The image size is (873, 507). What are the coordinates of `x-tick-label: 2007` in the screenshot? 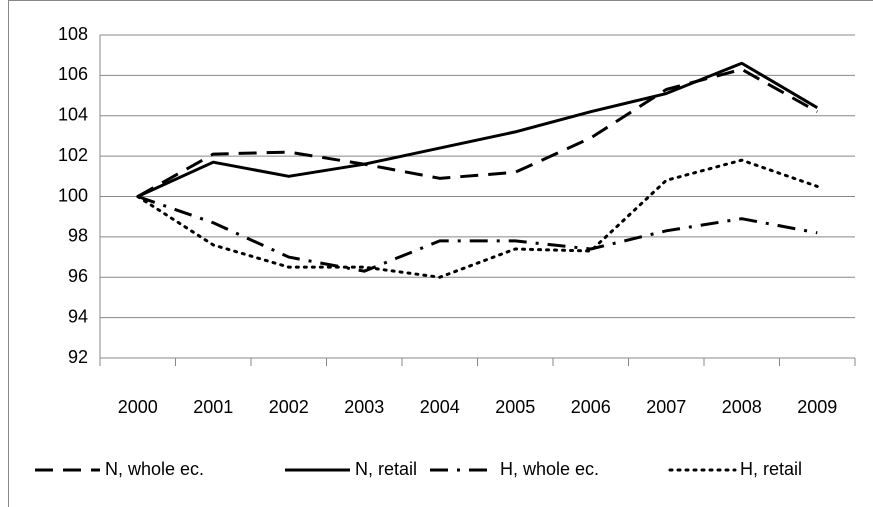 It's located at (666, 407).